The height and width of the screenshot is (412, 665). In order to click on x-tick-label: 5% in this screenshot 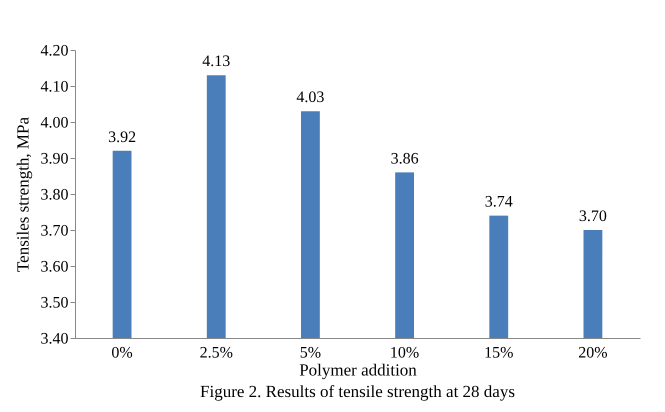, I will do `click(311, 353)`.